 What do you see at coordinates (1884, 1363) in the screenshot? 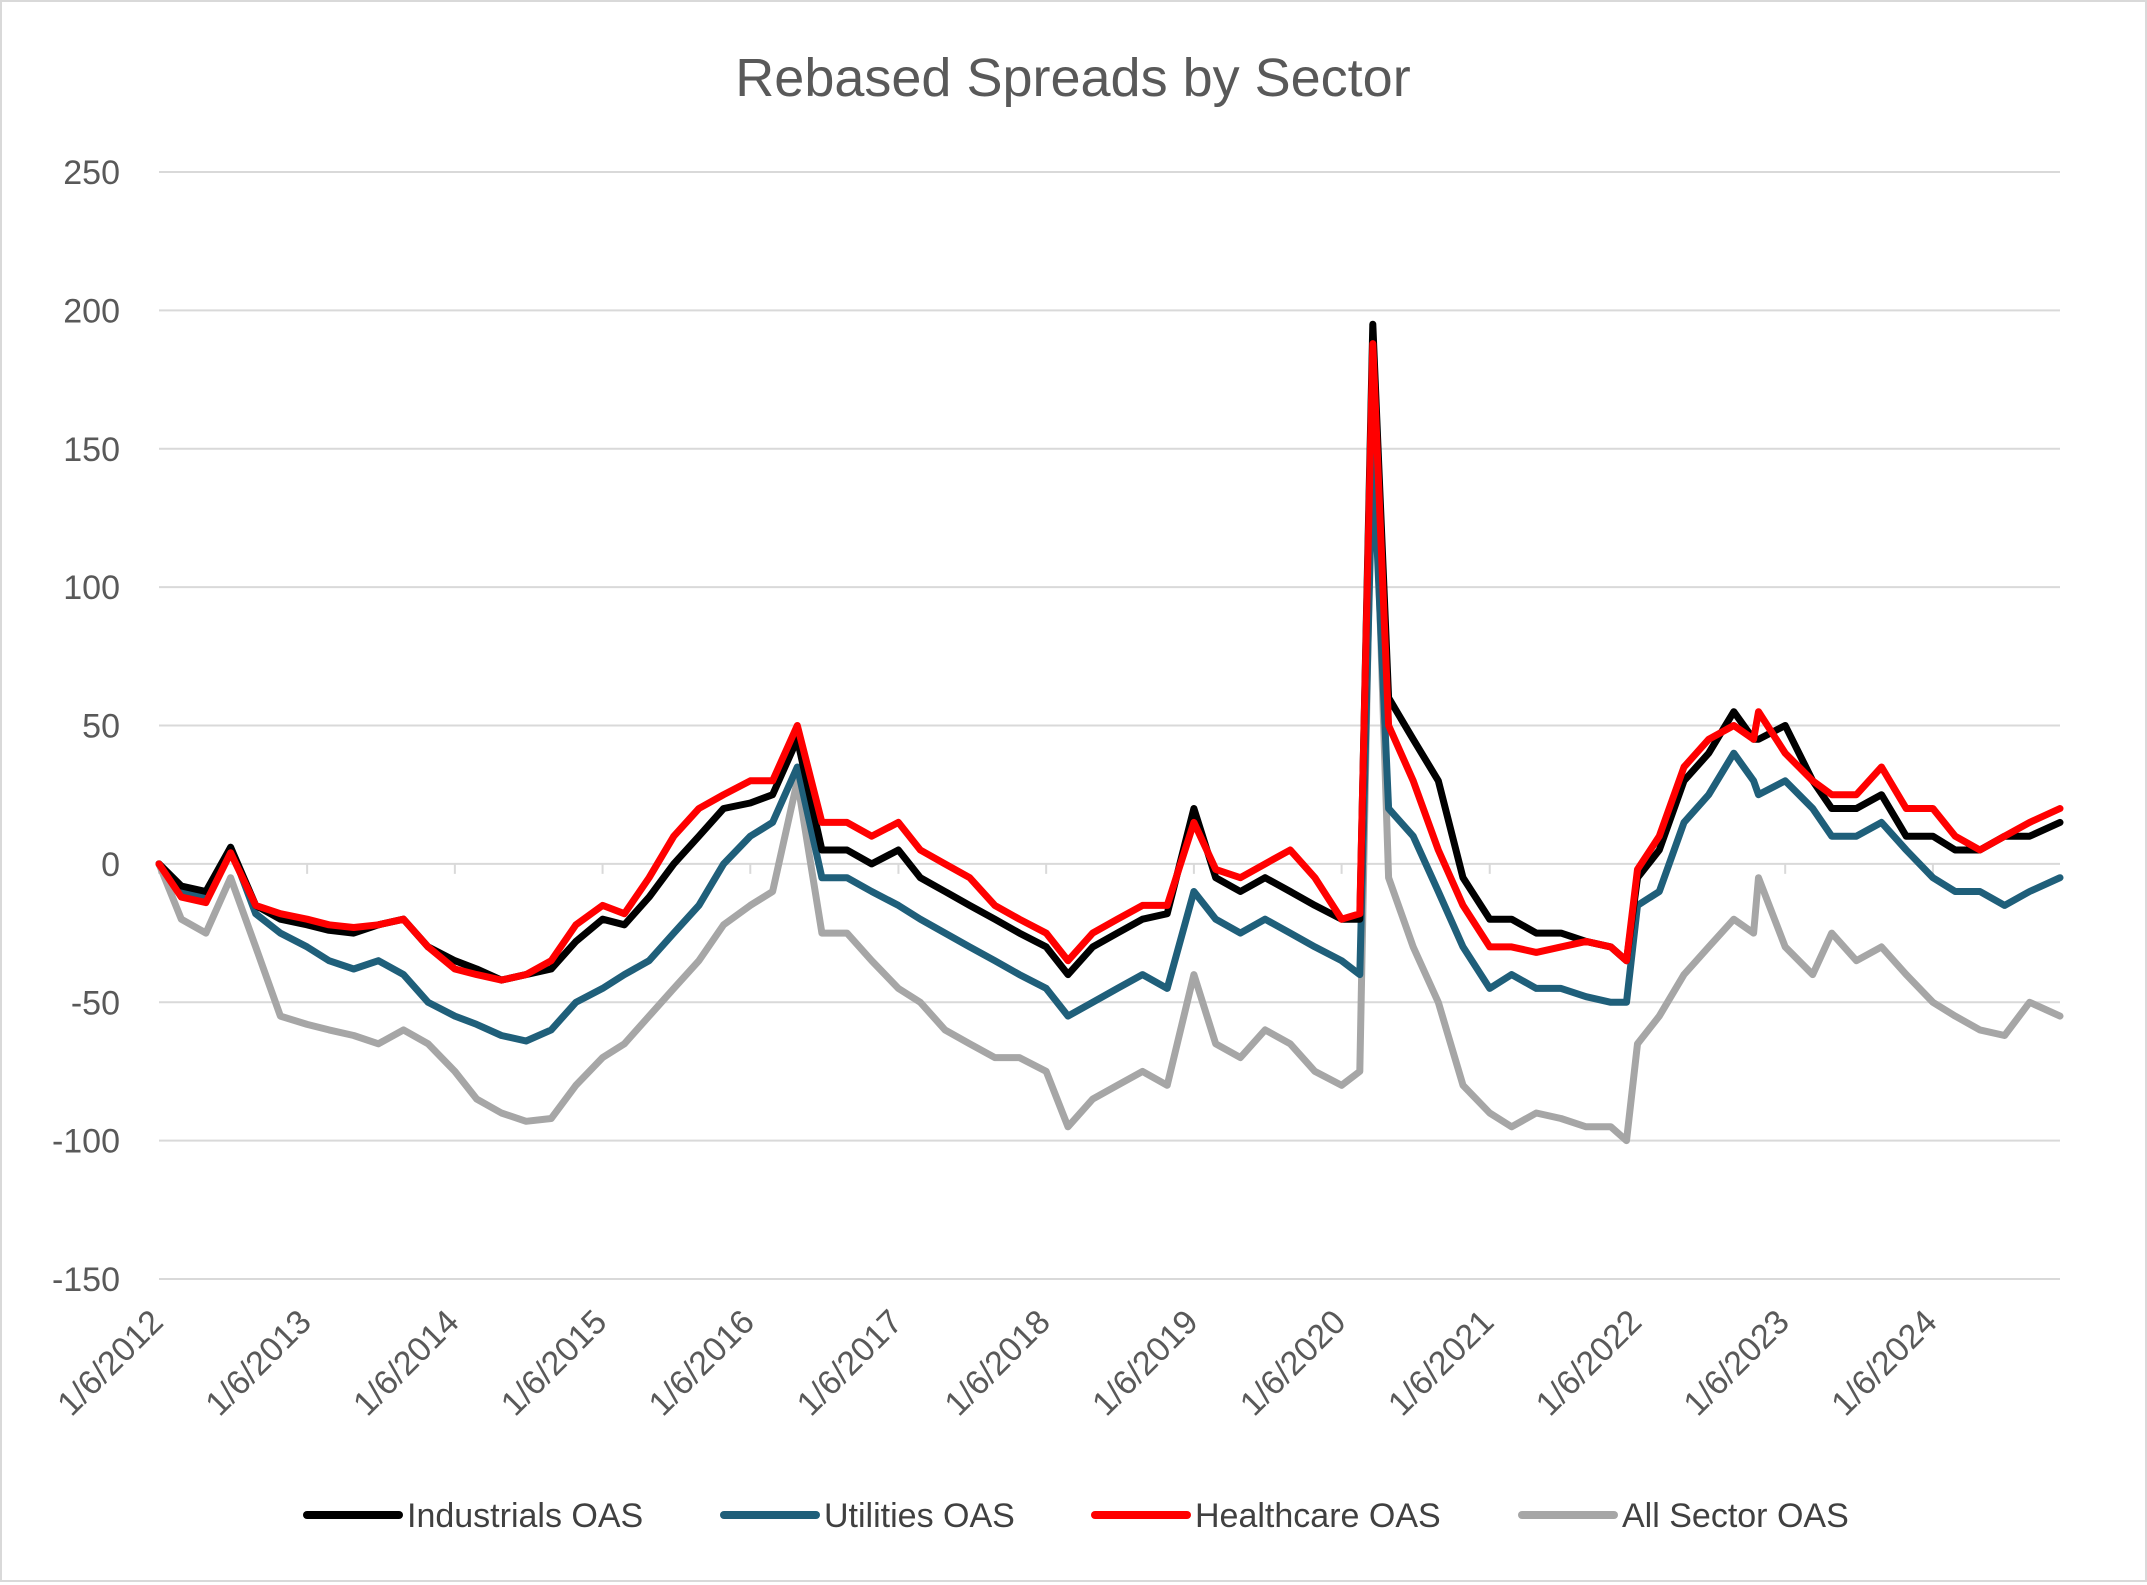
I see `x-tick-label: 1/6/2024` at bounding box center [1884, 1363].